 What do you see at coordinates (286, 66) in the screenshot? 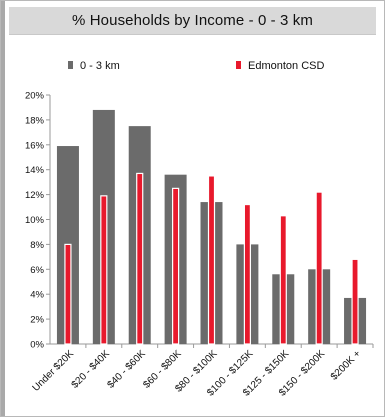
I see `legend-label-1: Edmonton CSD` at bounding box center [286, 66].